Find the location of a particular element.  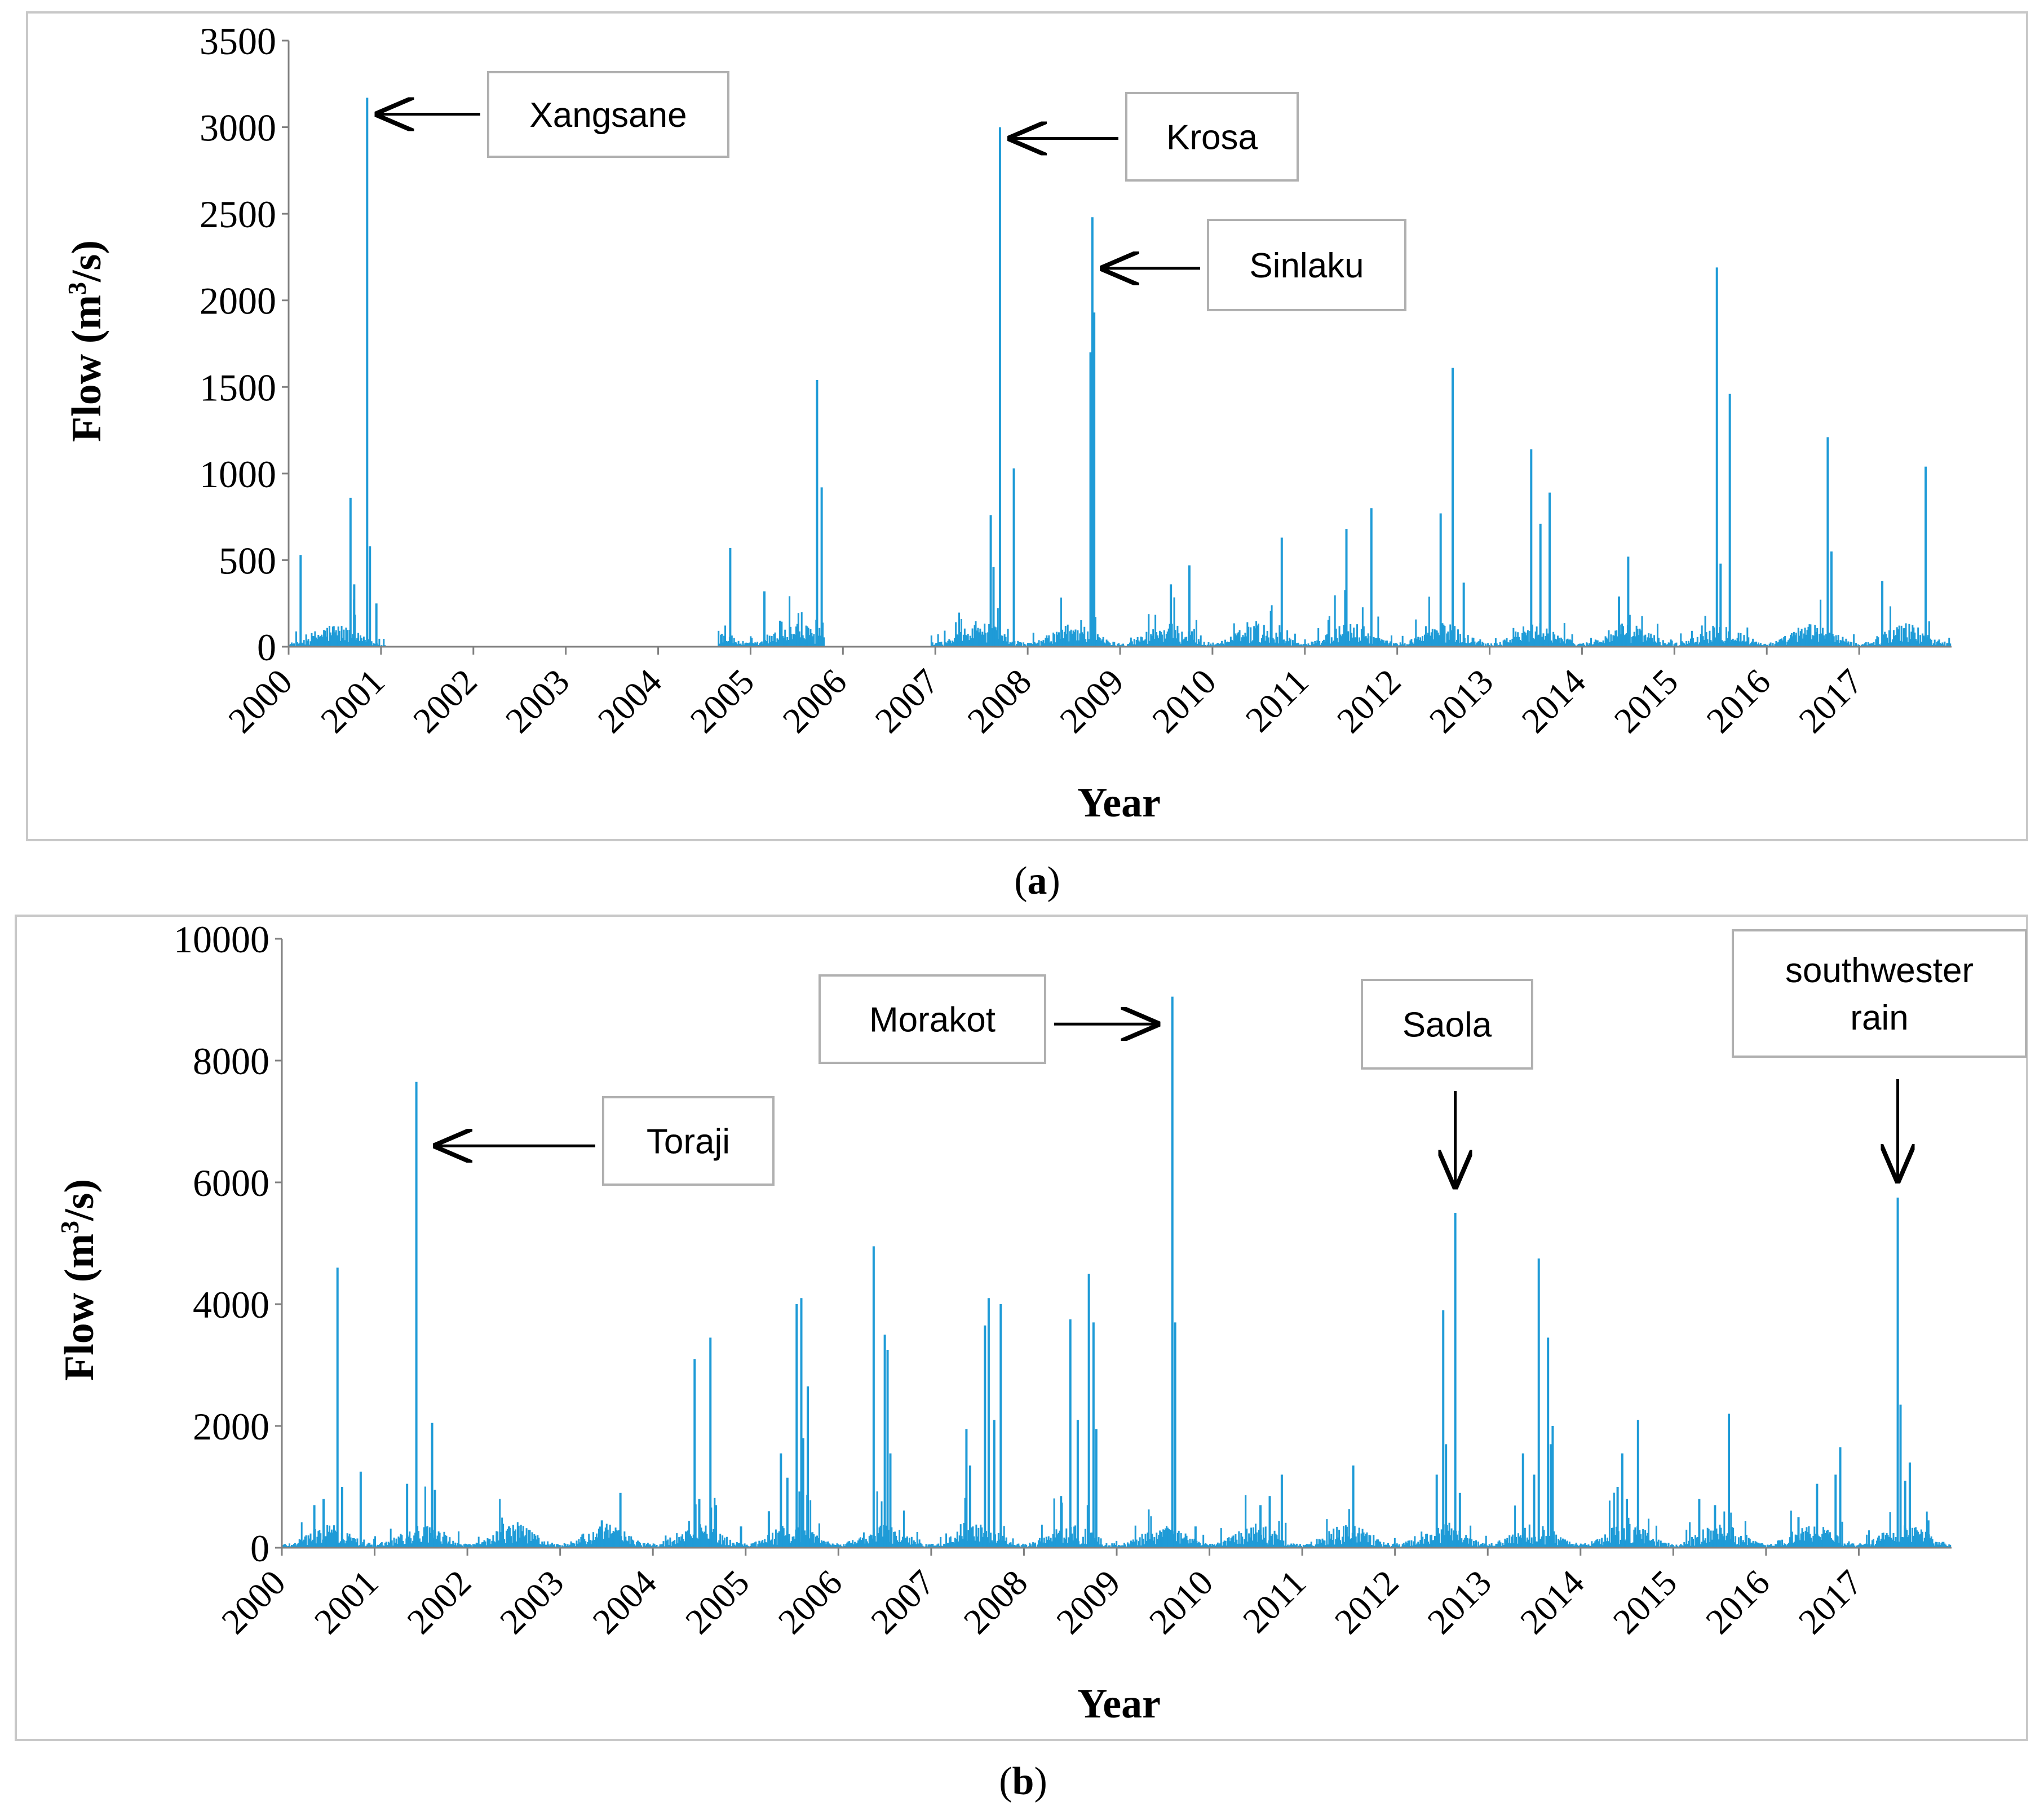

panel-a-annotation-krosa-box is located at coordinates (1212, 137).